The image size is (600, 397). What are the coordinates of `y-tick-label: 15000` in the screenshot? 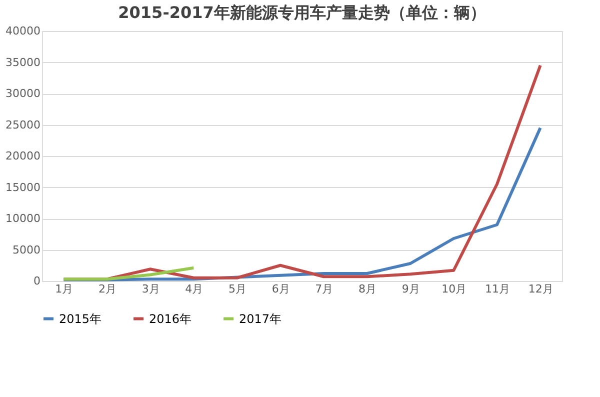 It's located at (23, 187).